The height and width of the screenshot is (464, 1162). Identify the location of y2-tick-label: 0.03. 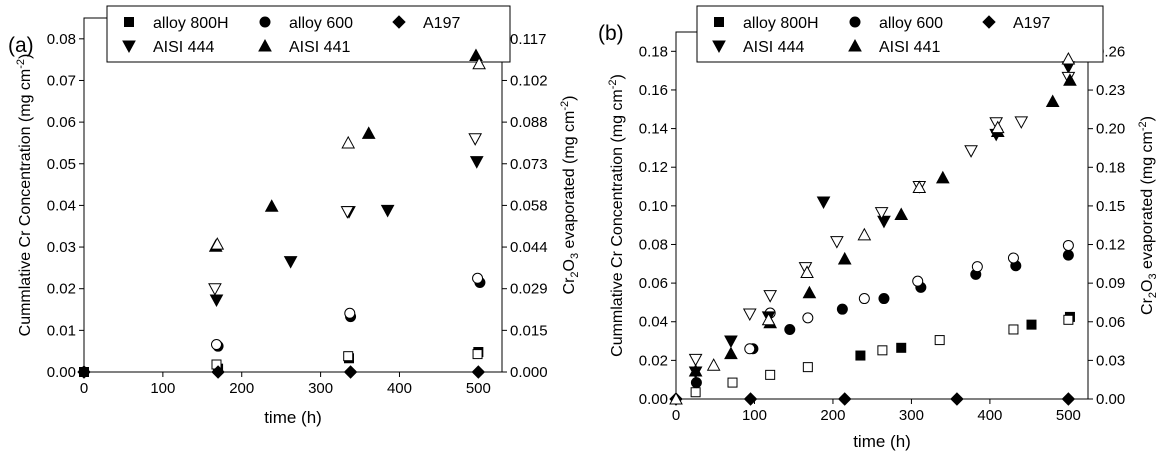
(1110, 360).